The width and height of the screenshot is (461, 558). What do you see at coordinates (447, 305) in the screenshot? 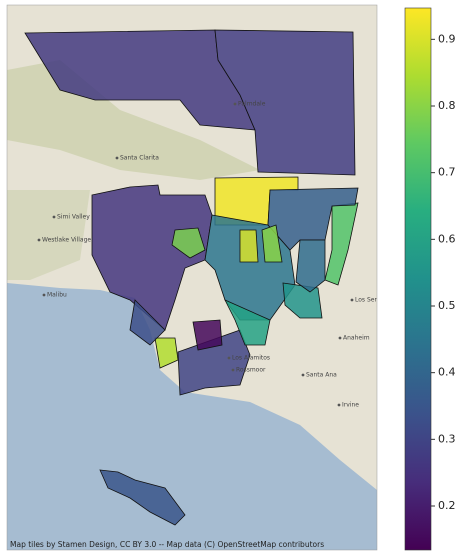
I see `colorbar-tick-label: 0.5` at bounding box center [447, 305].